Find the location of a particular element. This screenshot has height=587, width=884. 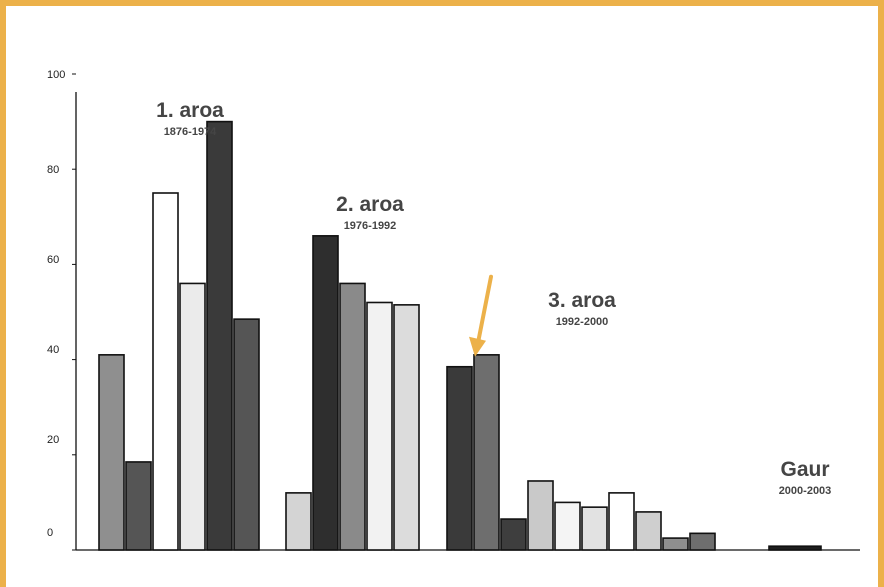

annotation-arrow-shaft is located at coordinates (484, 309).